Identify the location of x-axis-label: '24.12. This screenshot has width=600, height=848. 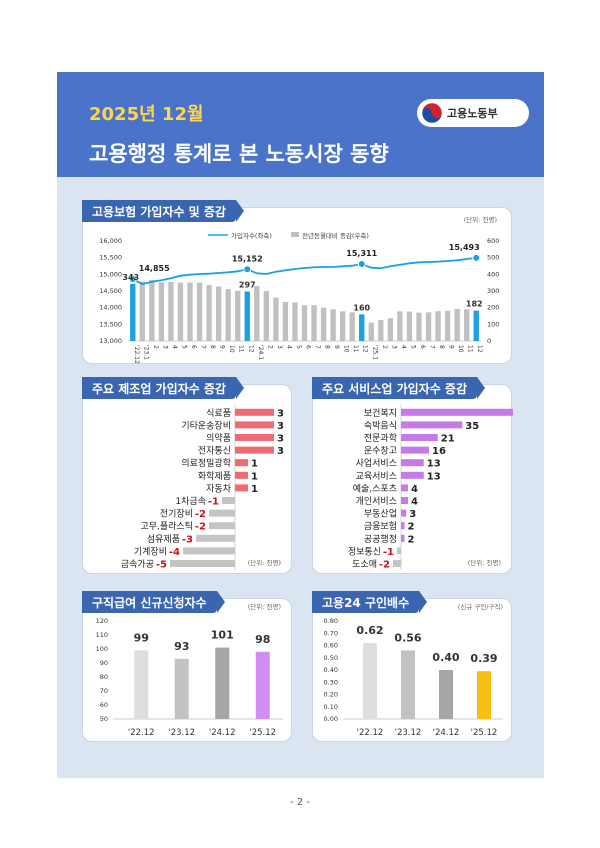
(222, 733).